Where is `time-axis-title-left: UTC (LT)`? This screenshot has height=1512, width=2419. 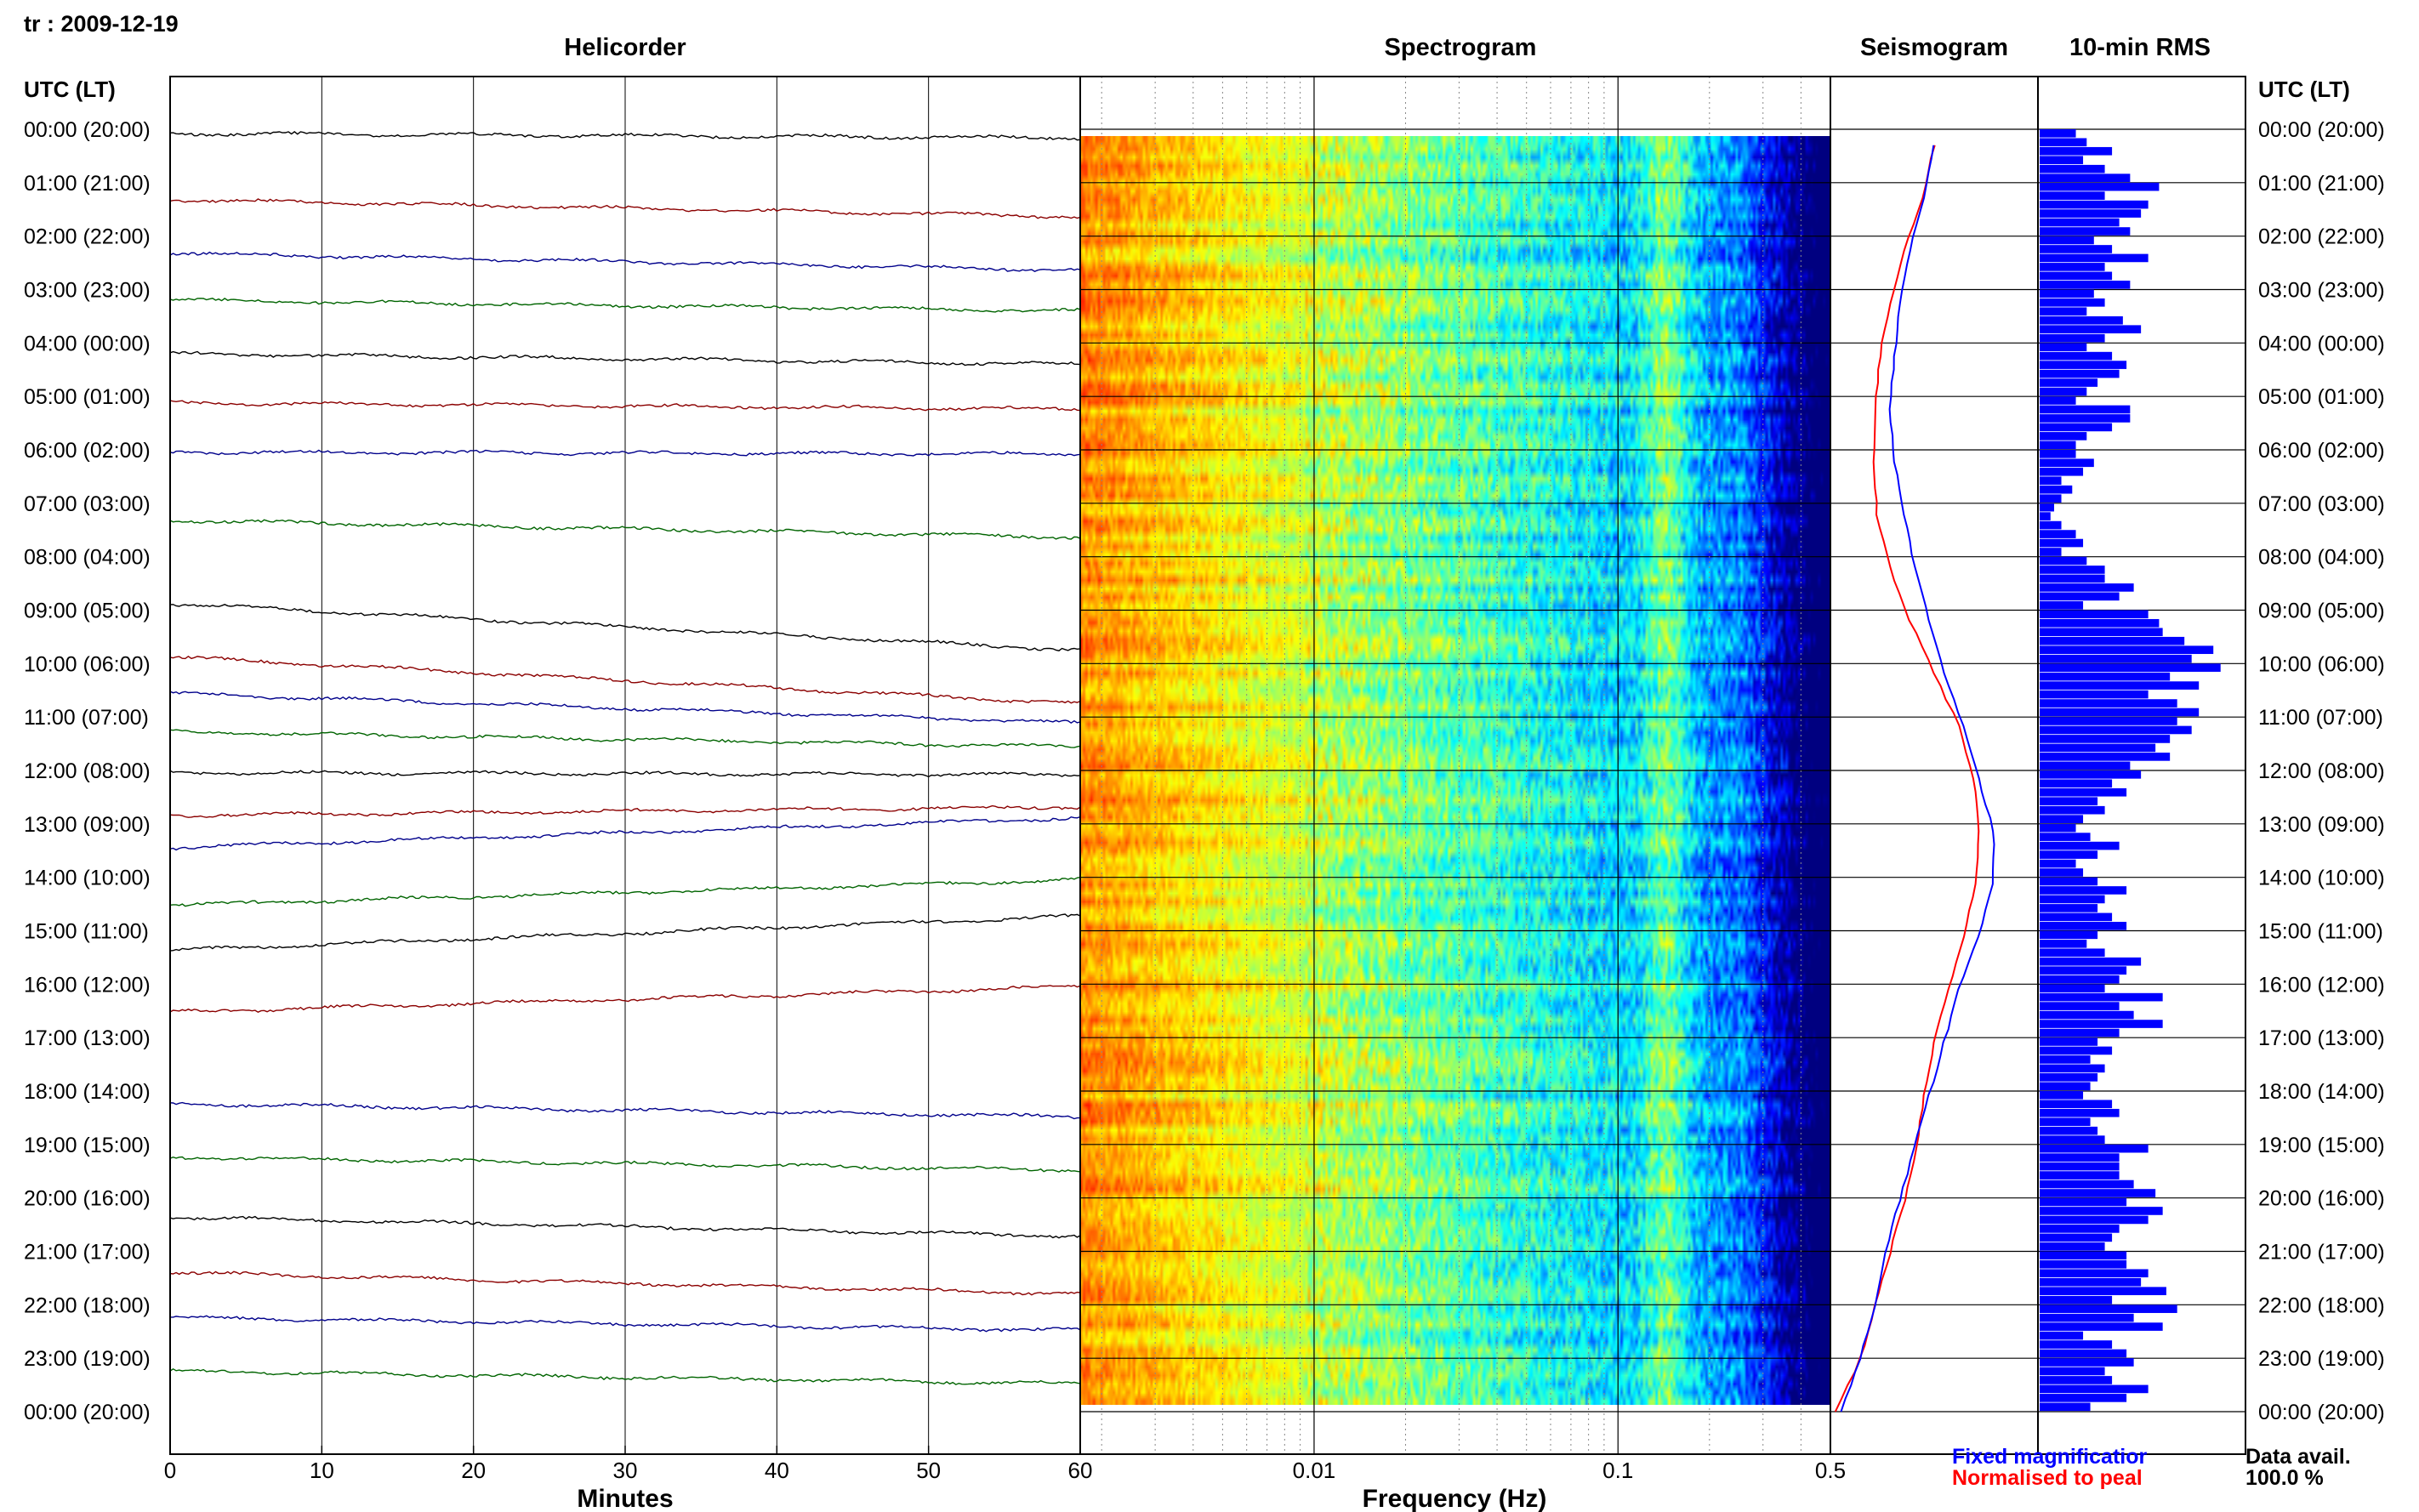 time-axis-title-left: UTC (LT) is located at coordinates (70, 89).